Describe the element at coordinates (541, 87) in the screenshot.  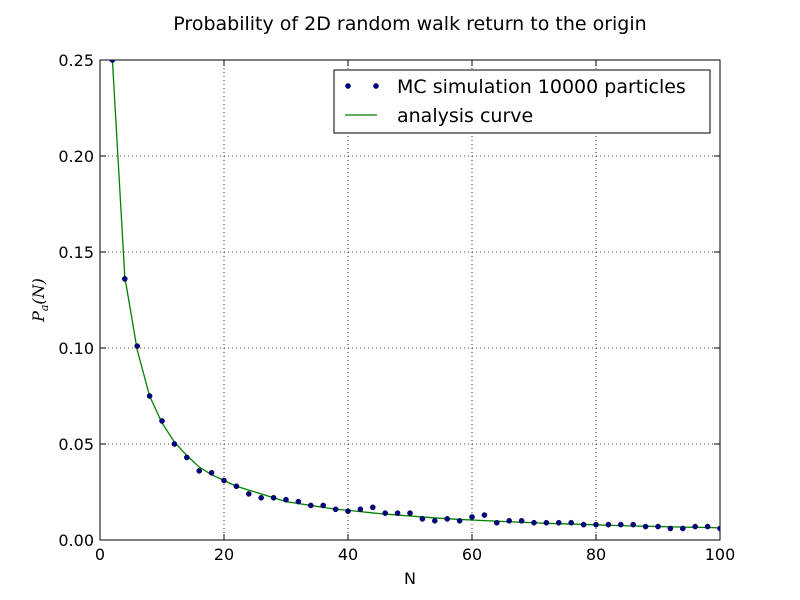
I see `legend-label-mc: MC simulation 10000 particles` at that location.